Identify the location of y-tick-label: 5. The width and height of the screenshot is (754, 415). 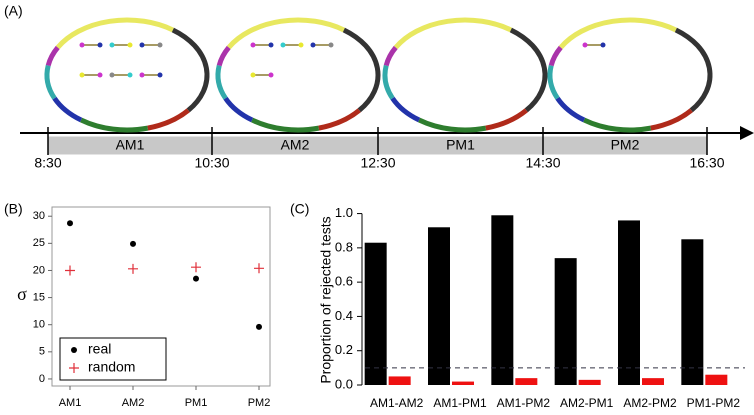
(42, 352).